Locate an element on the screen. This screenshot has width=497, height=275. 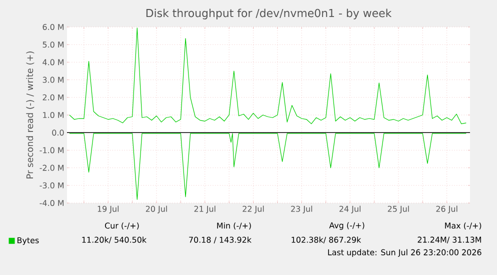
chart-title: Disk throughput for /dev/nvme0n1 - by week is located at coordinates (269, 14).